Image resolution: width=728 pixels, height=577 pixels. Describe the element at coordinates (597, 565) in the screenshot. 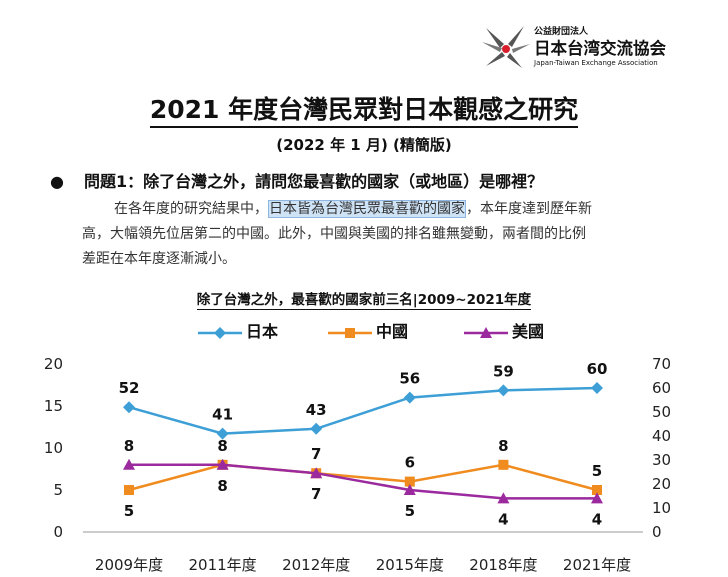

I see `x-tick-label: 2021年度` at that location.